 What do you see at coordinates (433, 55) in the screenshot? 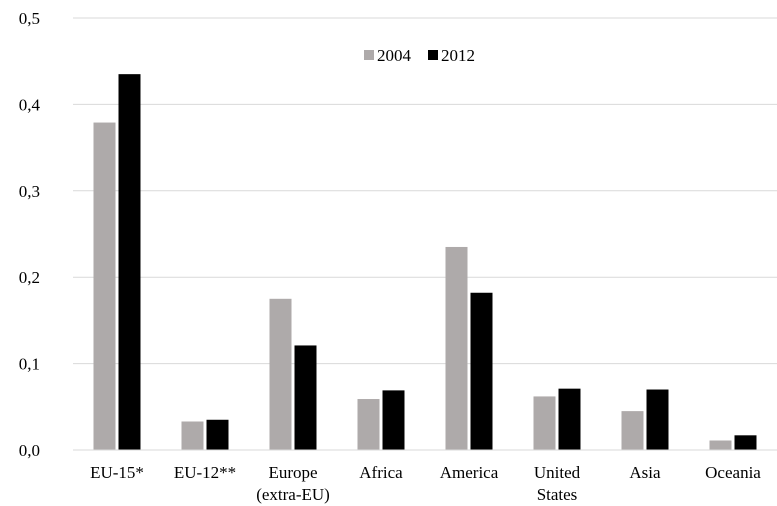
I see `legend-swatch-2012` at bounding box center [433, 55].